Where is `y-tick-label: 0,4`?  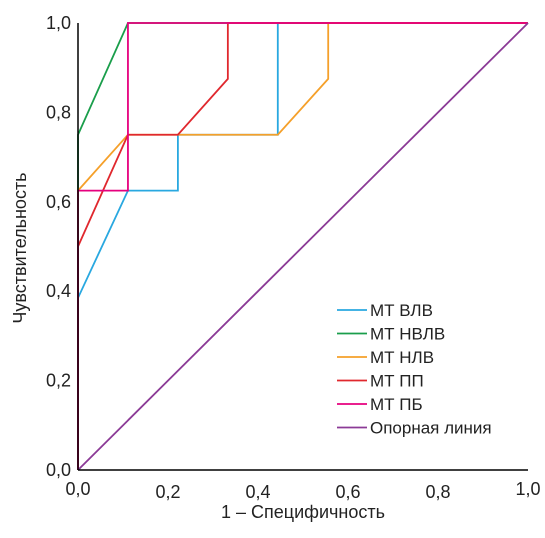 y-tick-label: 0,4 is located at coordinates (58, 291).